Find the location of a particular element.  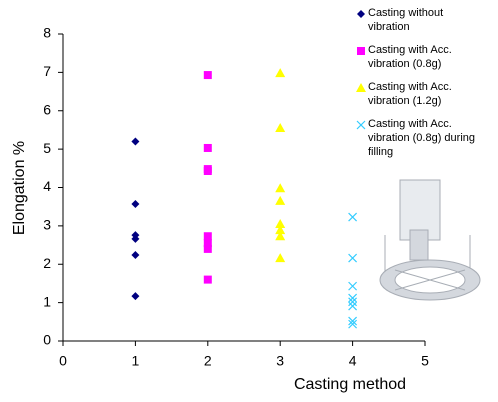

x-tick-label: 3 is located at coordinates (280, 361).